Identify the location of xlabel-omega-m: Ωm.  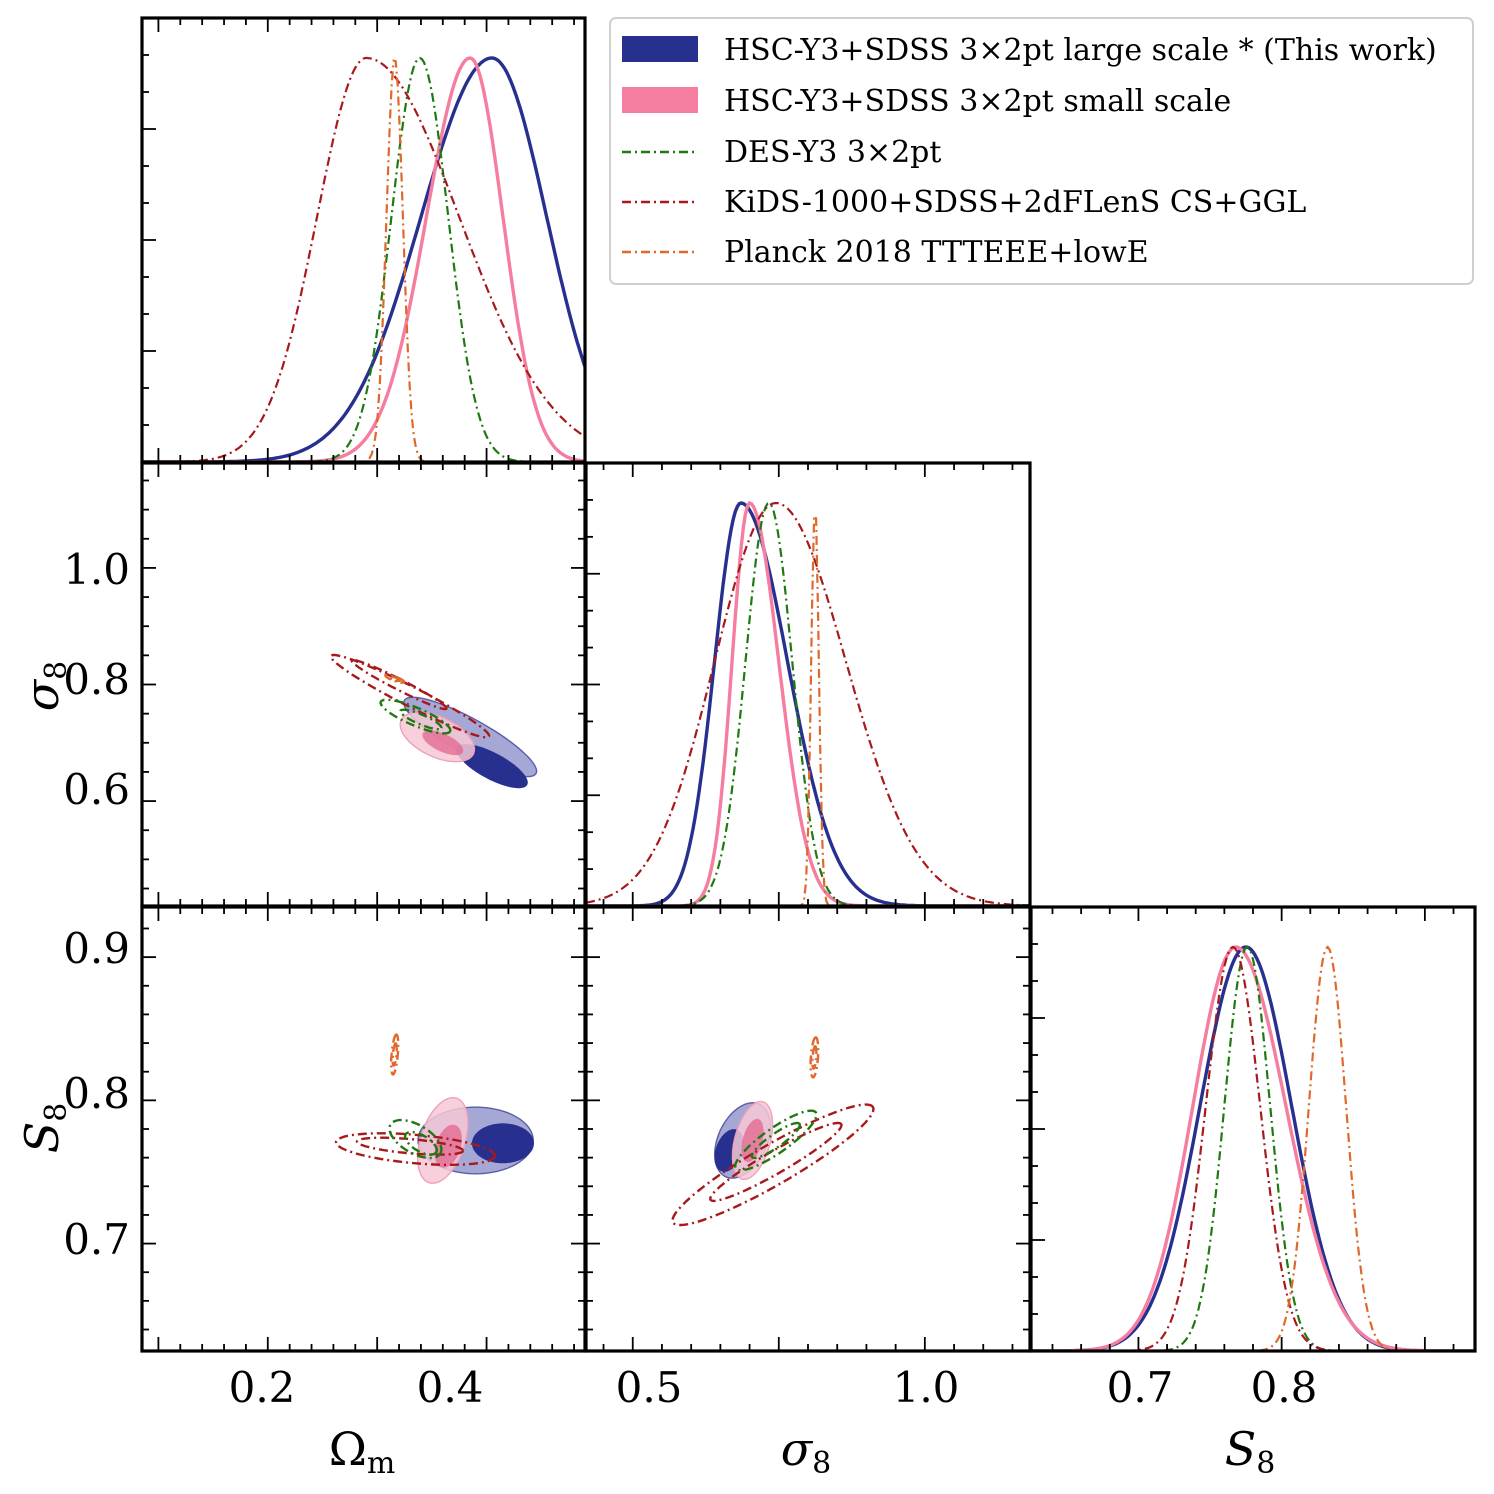
(362, 1451).